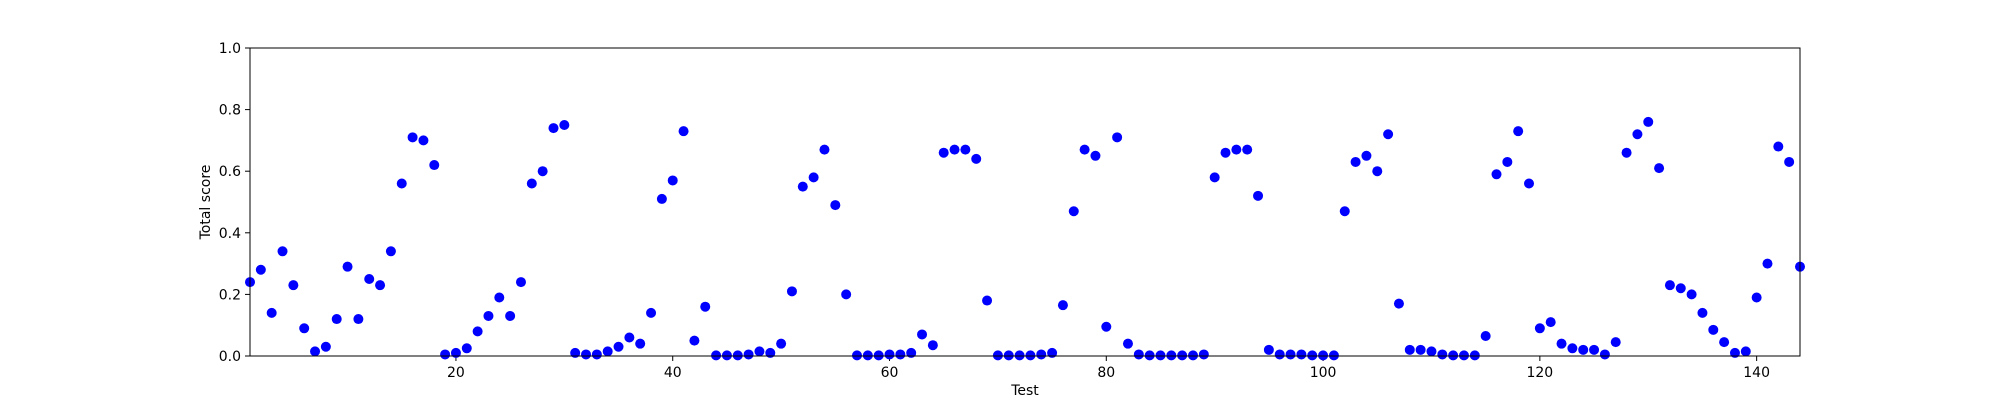  What do you see at coordinates (673, 373) in the screenshot?
I see `x-tick-label: 40` at bounding box center [673, 373].